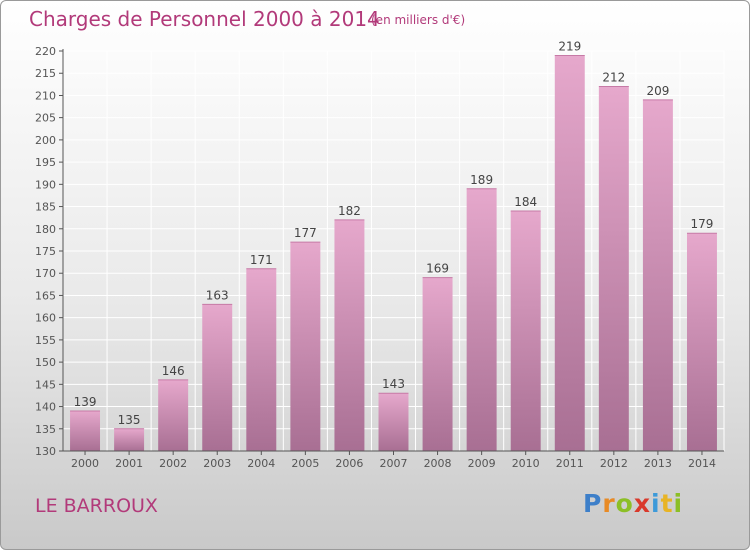  What do you see at coordinates (702, 224) in the screenshot?
I see `data-label: 179` at bounding box center [702, 224].